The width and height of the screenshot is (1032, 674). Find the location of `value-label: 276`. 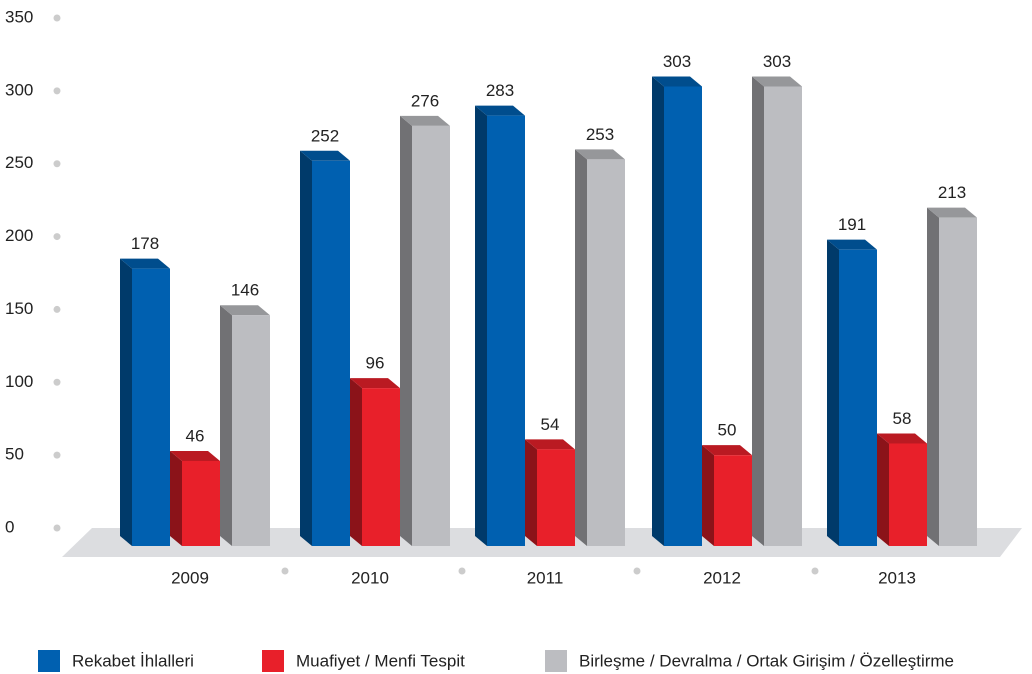

value-label: 276 is located at coordinates (425, 100).